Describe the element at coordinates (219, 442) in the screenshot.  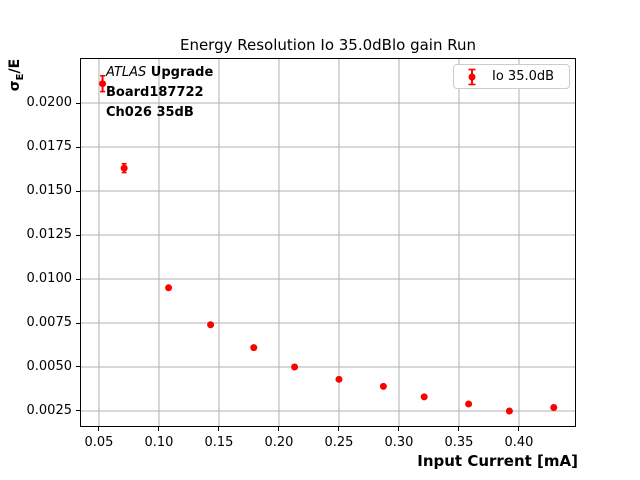
I see `x-tick-label: 0.15` at that location.